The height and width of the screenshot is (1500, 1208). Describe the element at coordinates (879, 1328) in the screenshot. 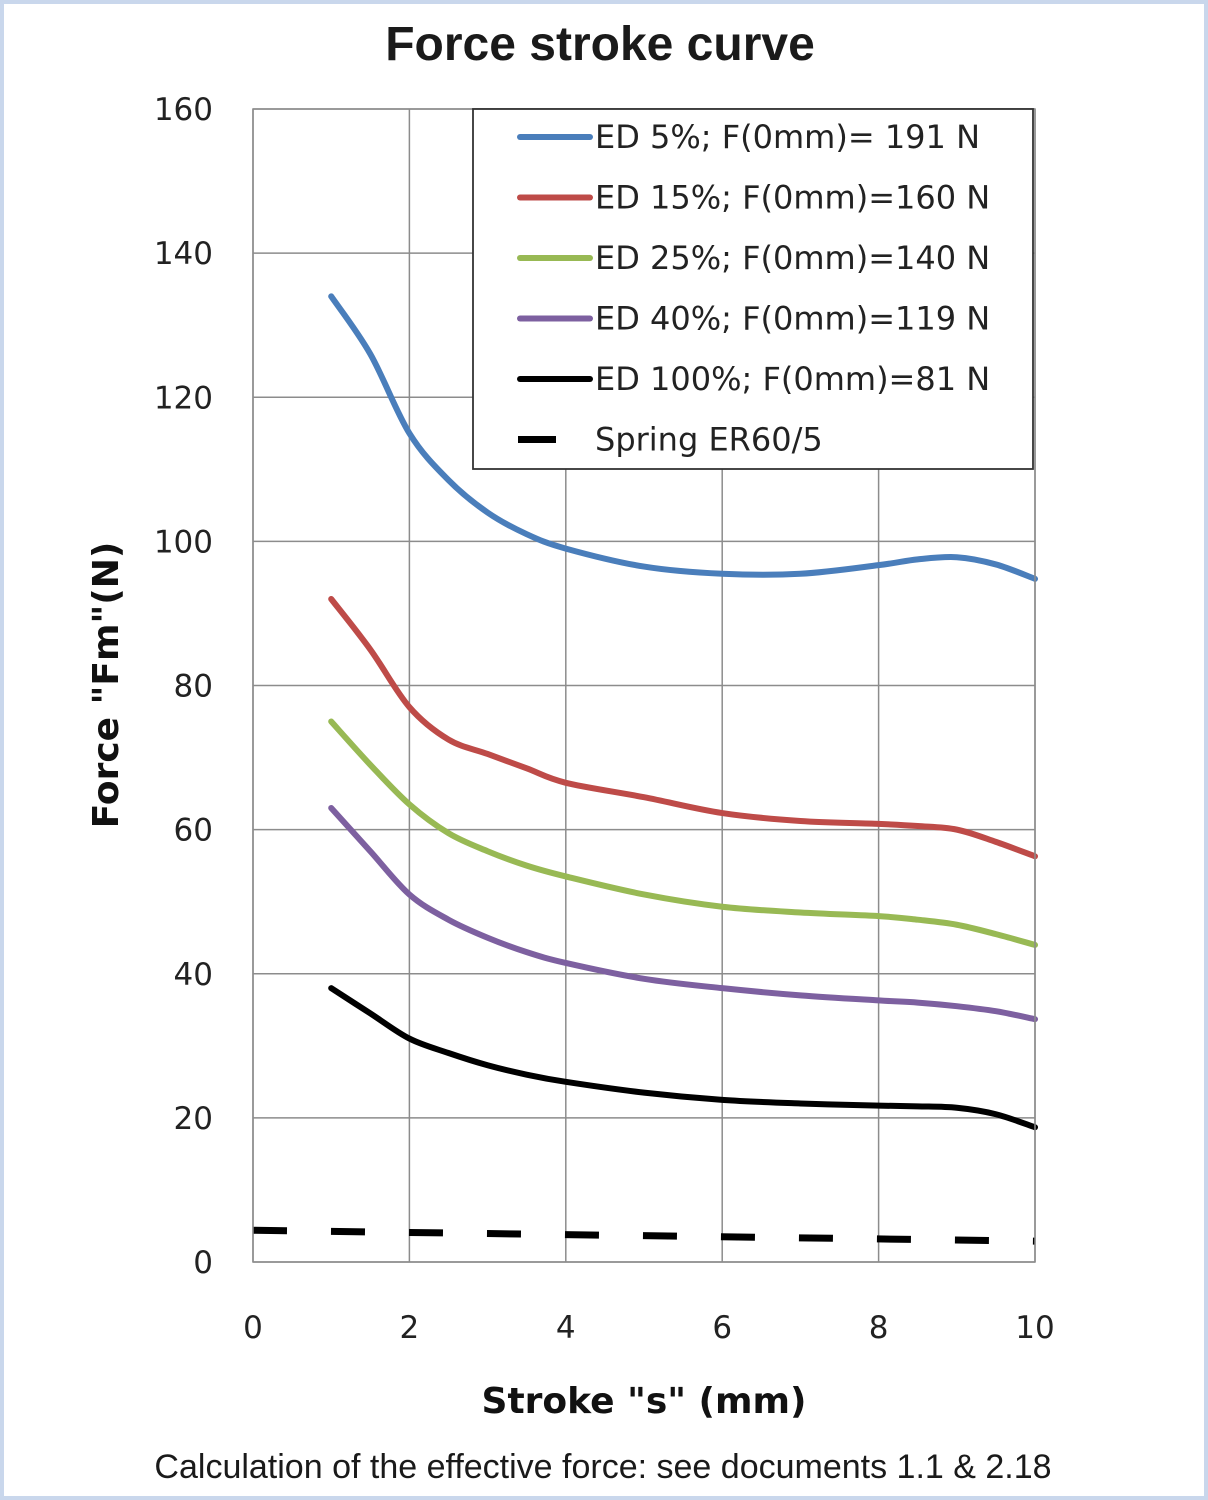

I see `x-tick-label: 8` at that location.